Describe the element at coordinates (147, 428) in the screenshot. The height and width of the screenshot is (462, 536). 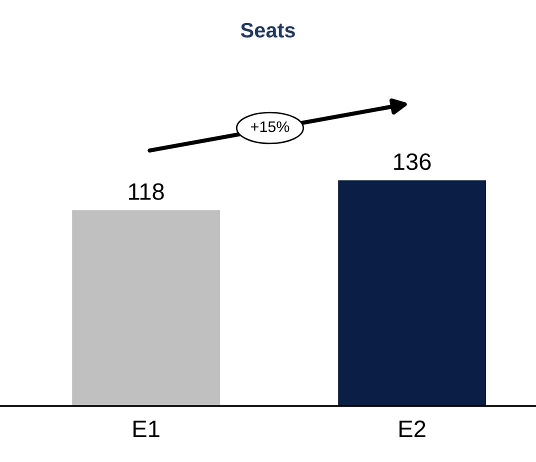
I see `x-tick-label: E1` at that location.